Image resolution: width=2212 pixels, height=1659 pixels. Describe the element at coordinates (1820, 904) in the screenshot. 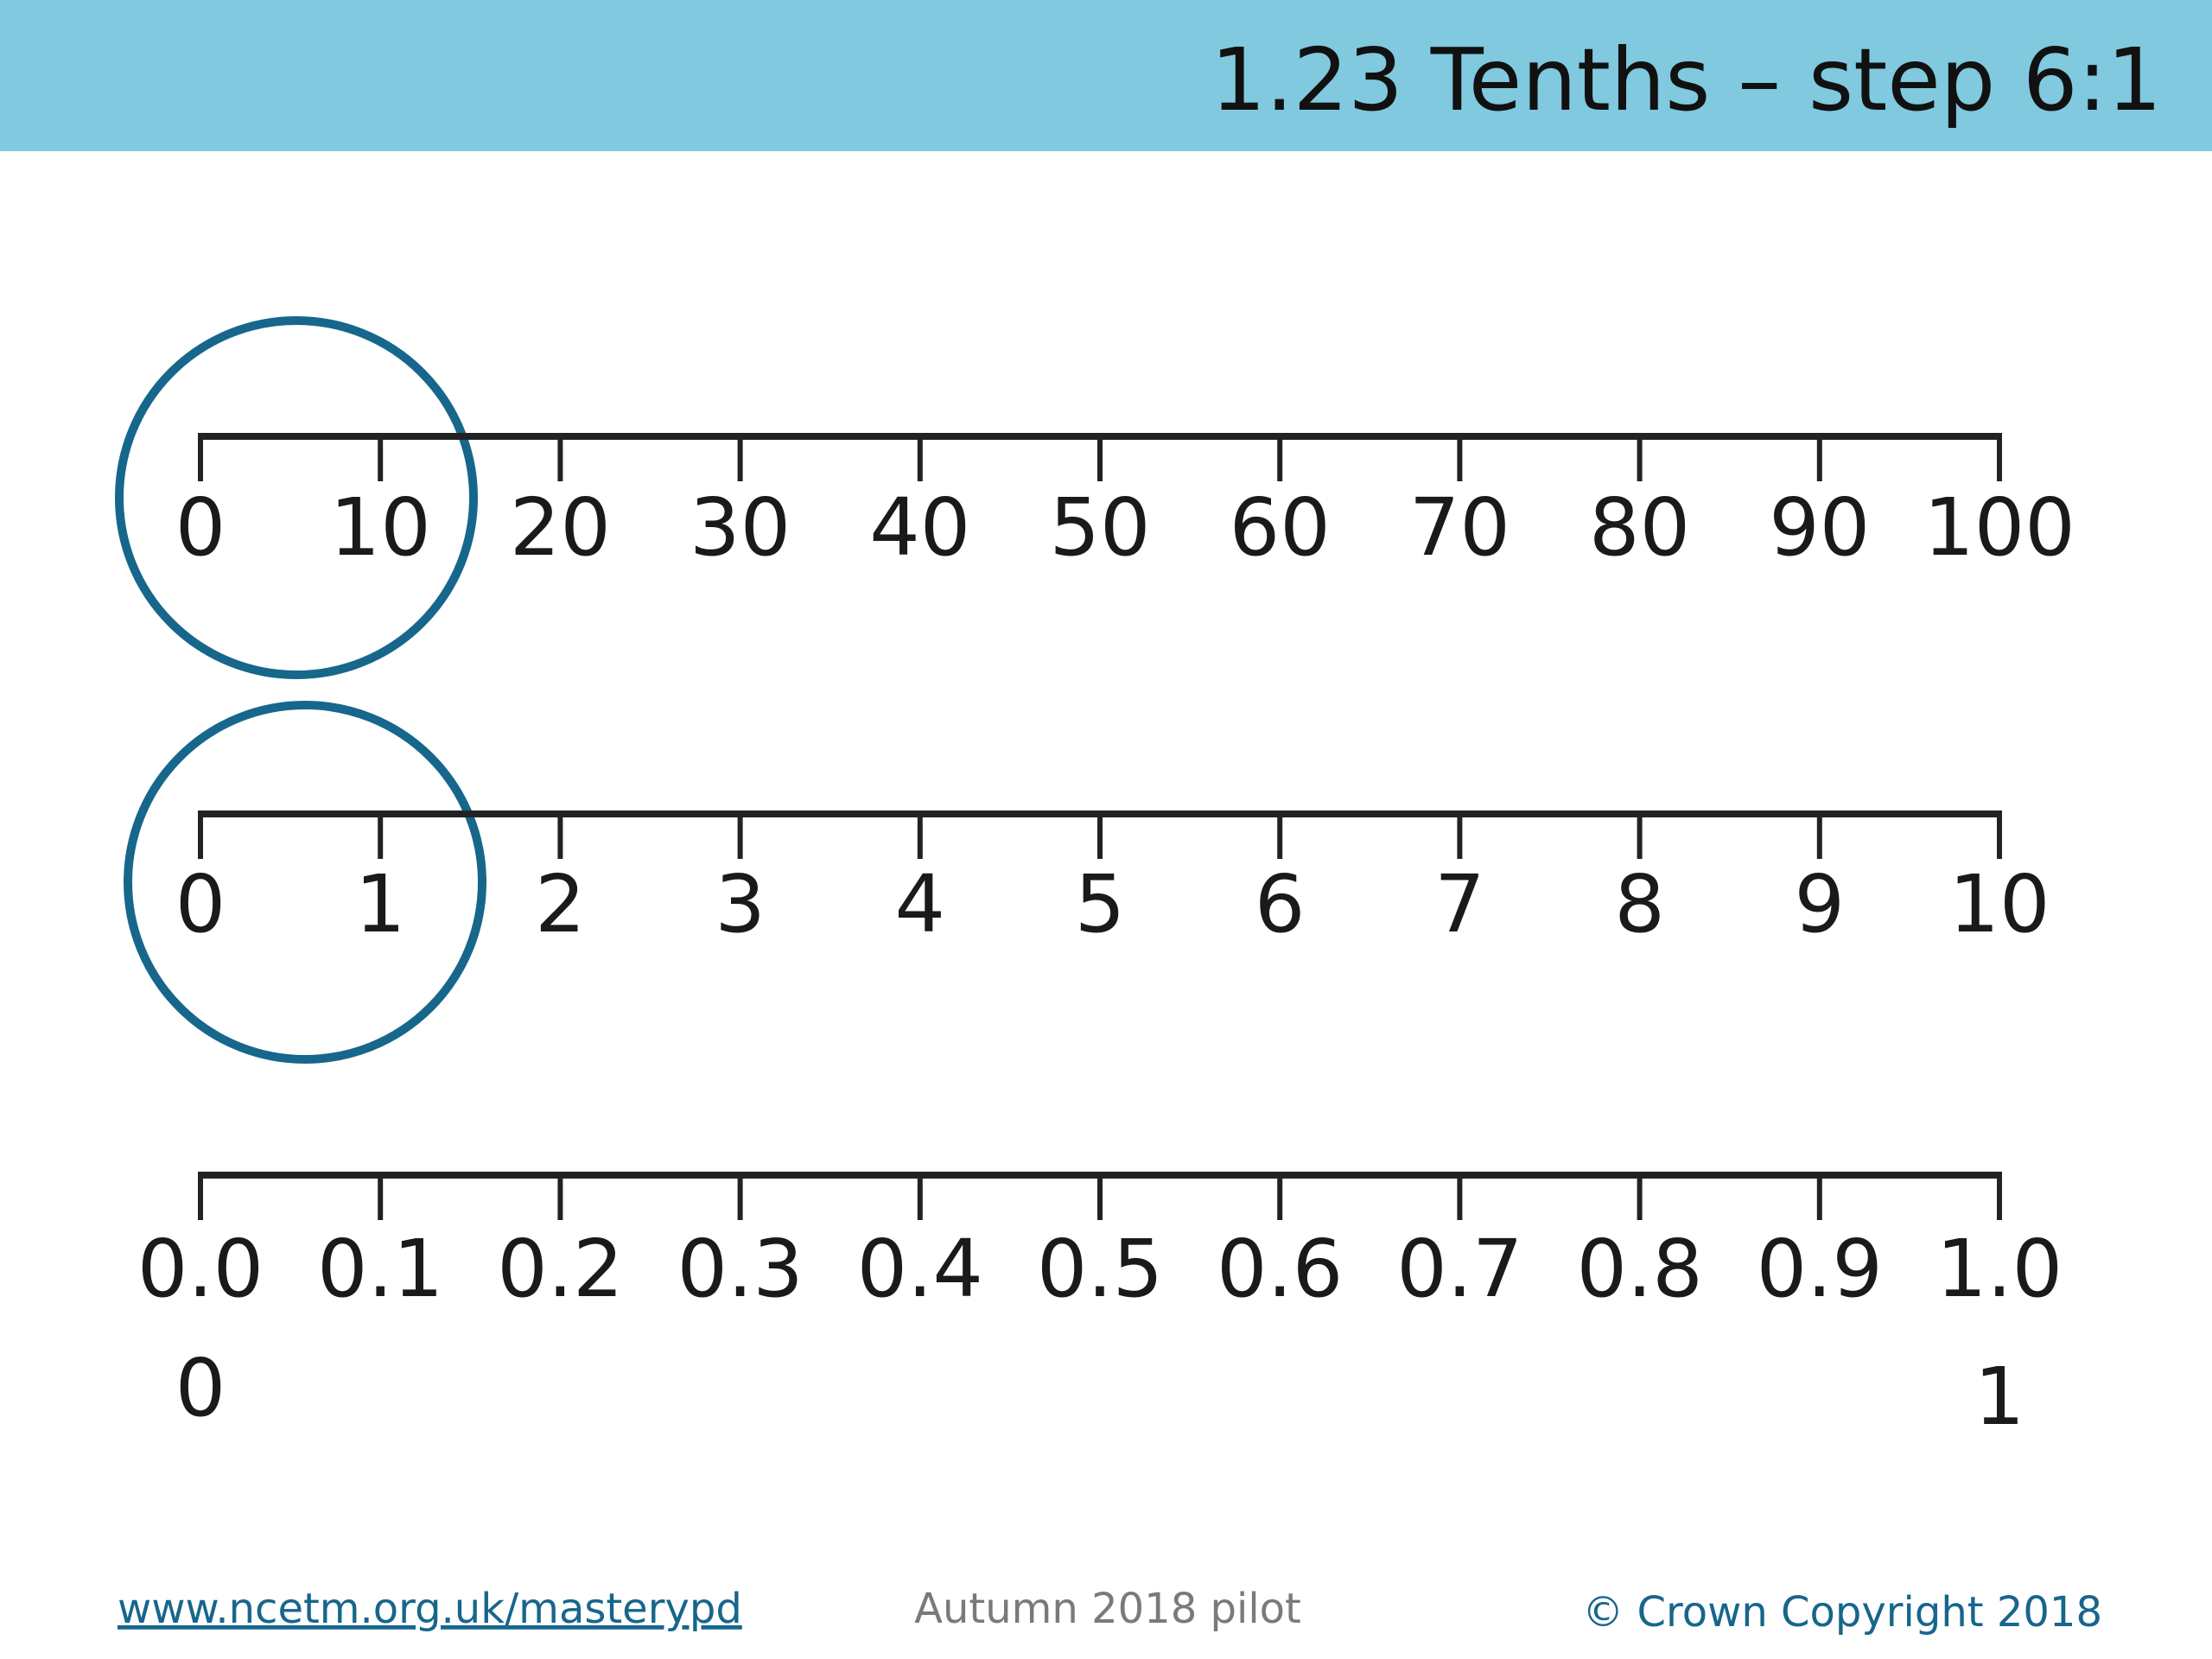

I see `tick-label: 9` at that location.